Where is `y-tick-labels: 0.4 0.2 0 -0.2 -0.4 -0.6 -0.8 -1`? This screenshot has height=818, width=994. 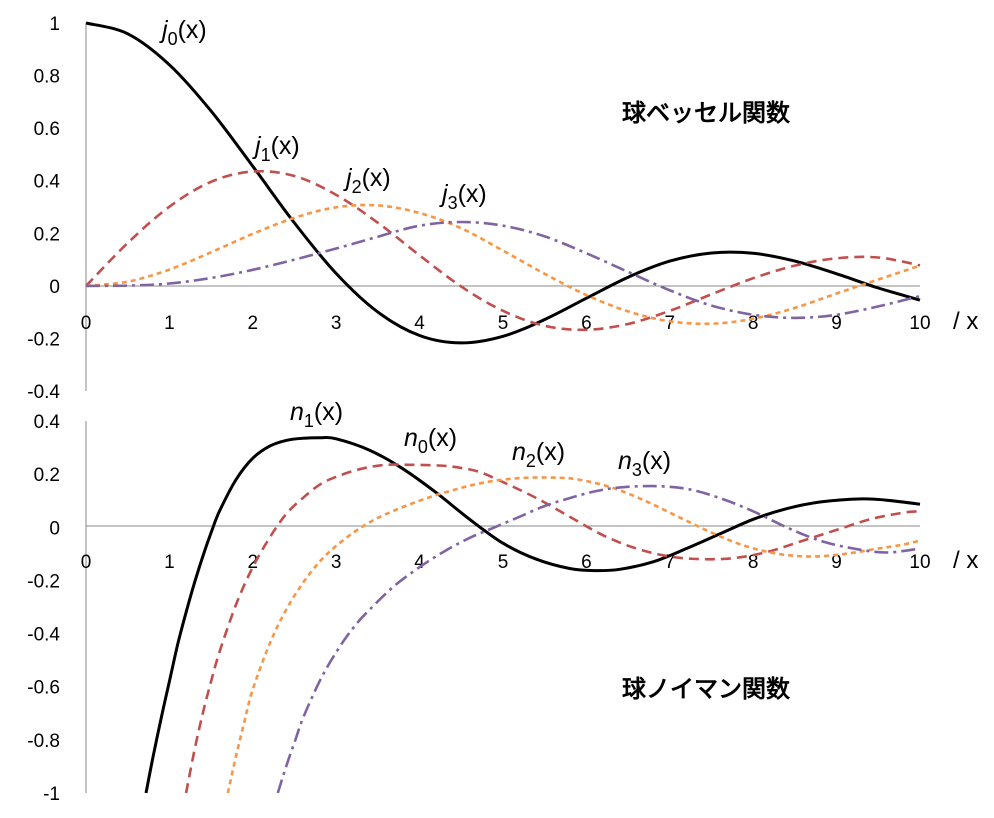
y-tick-labels: 0.4 0.2 0 -0.2 -0.4 -0.6 -0.8 -1 is located at coordinates (43, 608).